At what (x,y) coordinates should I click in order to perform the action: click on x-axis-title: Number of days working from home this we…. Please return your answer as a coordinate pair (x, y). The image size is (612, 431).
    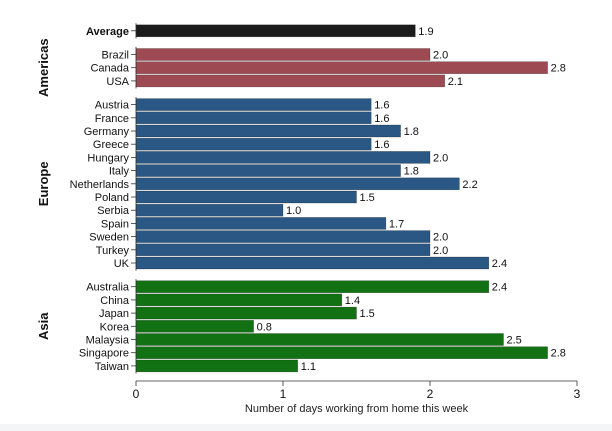
    Looking at the image, I should click on (357, 409).